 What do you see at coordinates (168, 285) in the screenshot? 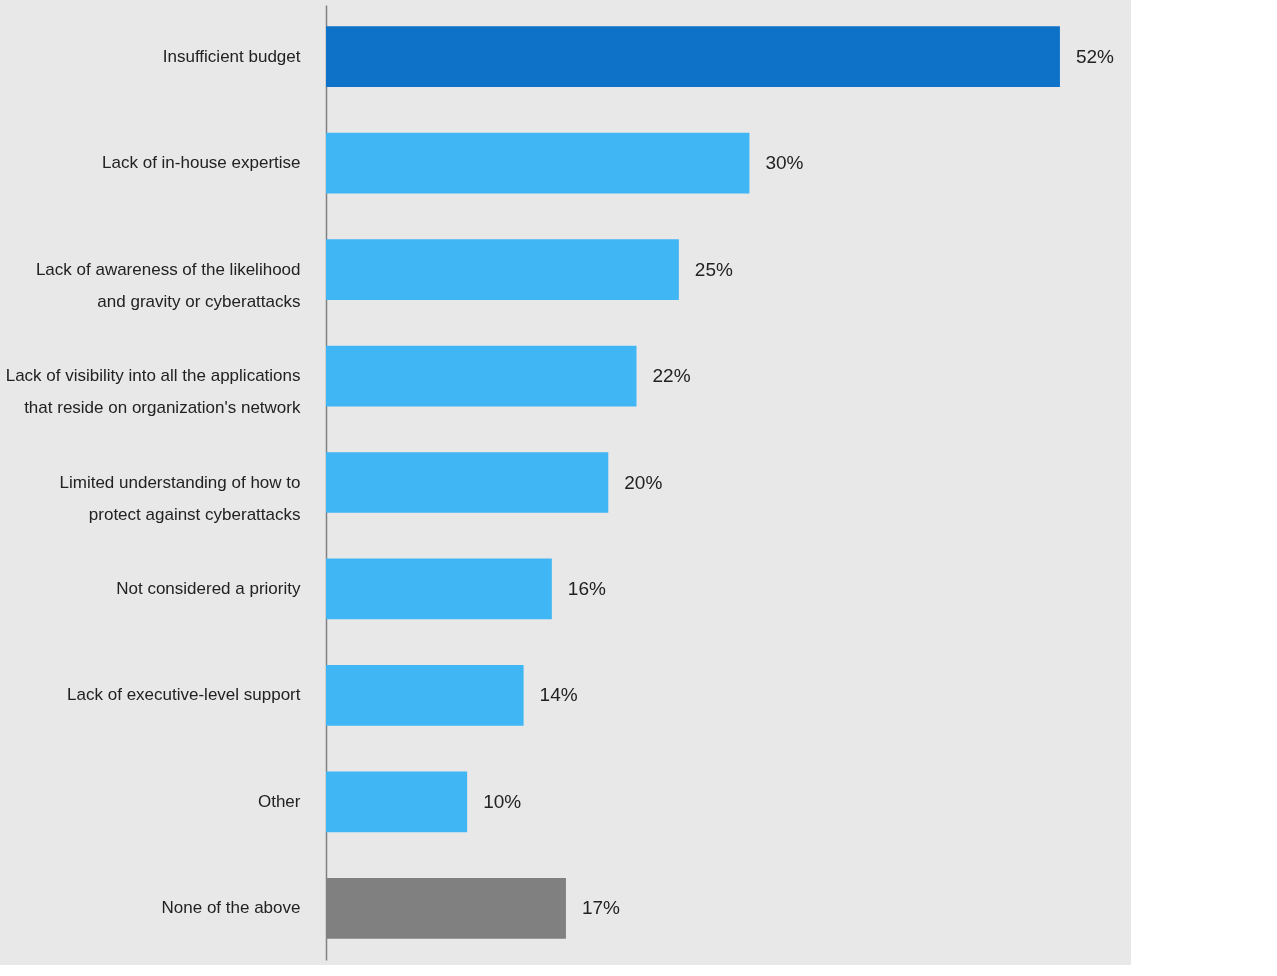
I see `y-tick-label: Lack of awareness of the likelihood and gravity or cyberattacks` at bounding box center [168, 285].